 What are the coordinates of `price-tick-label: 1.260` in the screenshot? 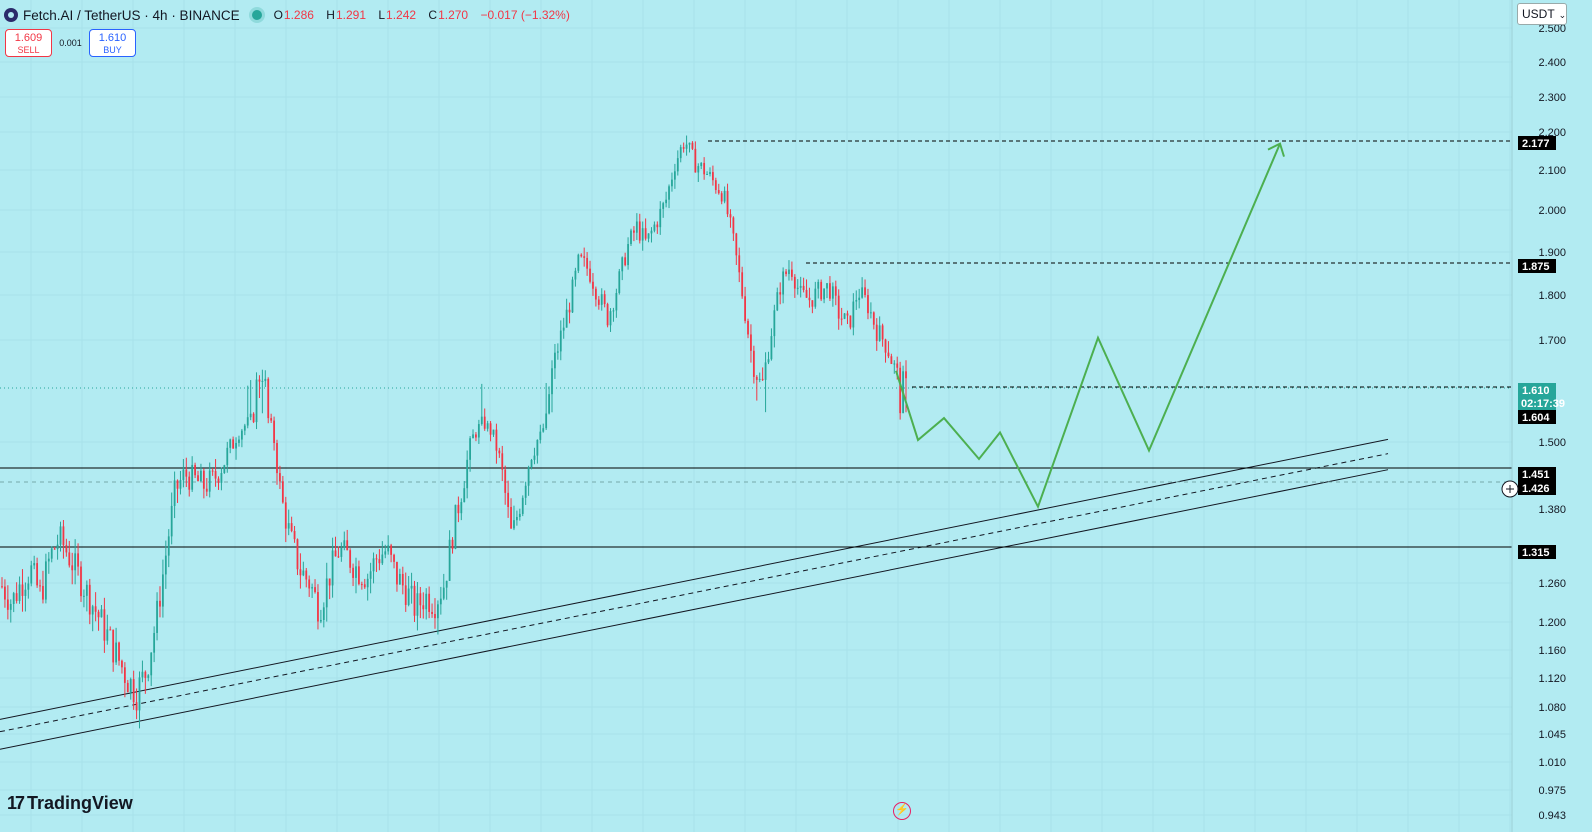 It's located at (1552, 584).